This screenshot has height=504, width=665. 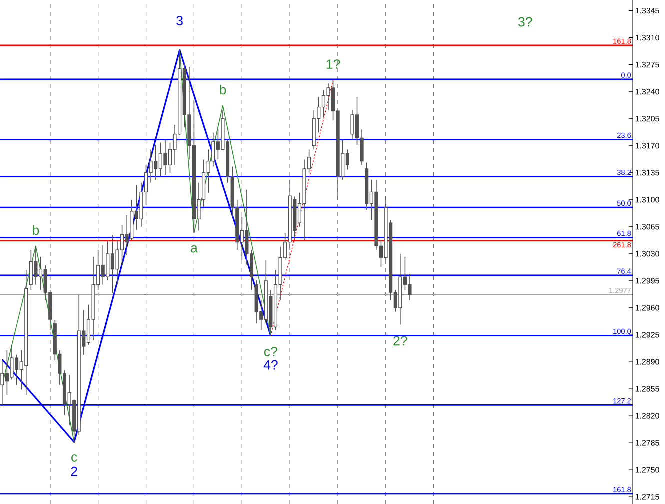 I want to click on y-tick-label: 1.2820, so click(x=648, y=416).